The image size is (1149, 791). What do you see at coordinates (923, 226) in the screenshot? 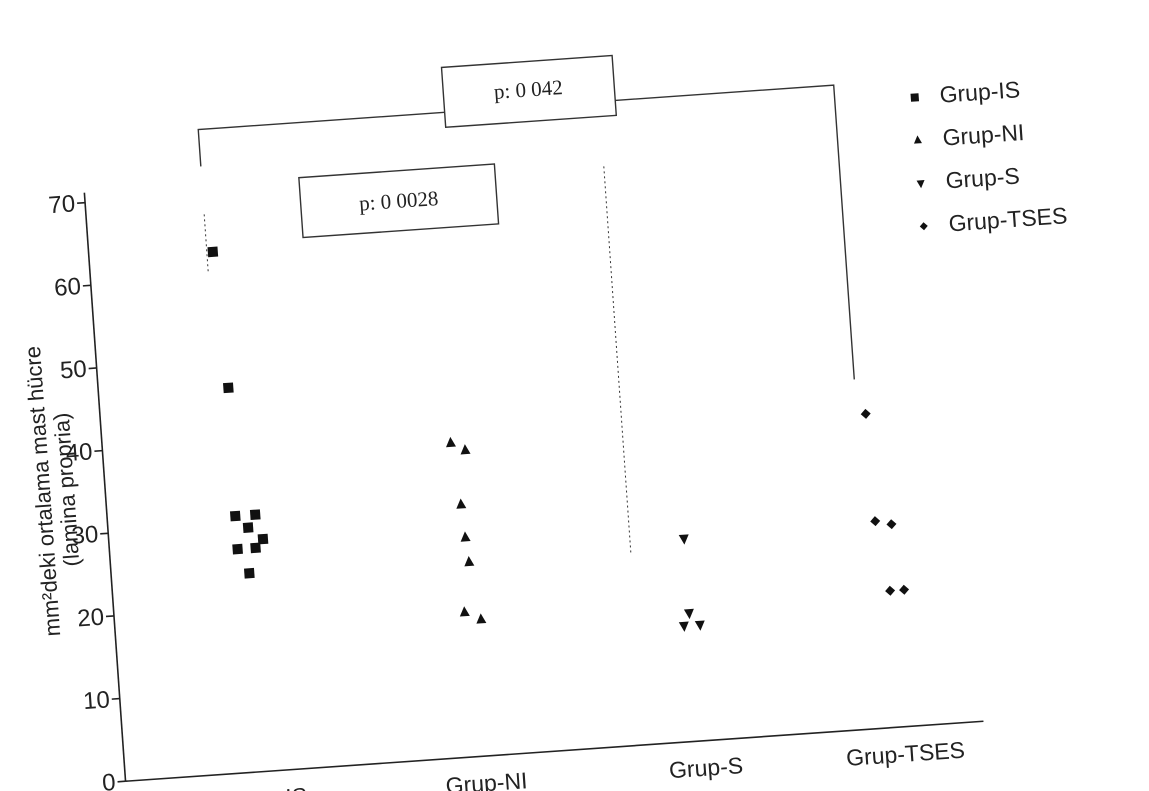
I see `legend-marker-grup-tses` at bounding box center [923, 226].